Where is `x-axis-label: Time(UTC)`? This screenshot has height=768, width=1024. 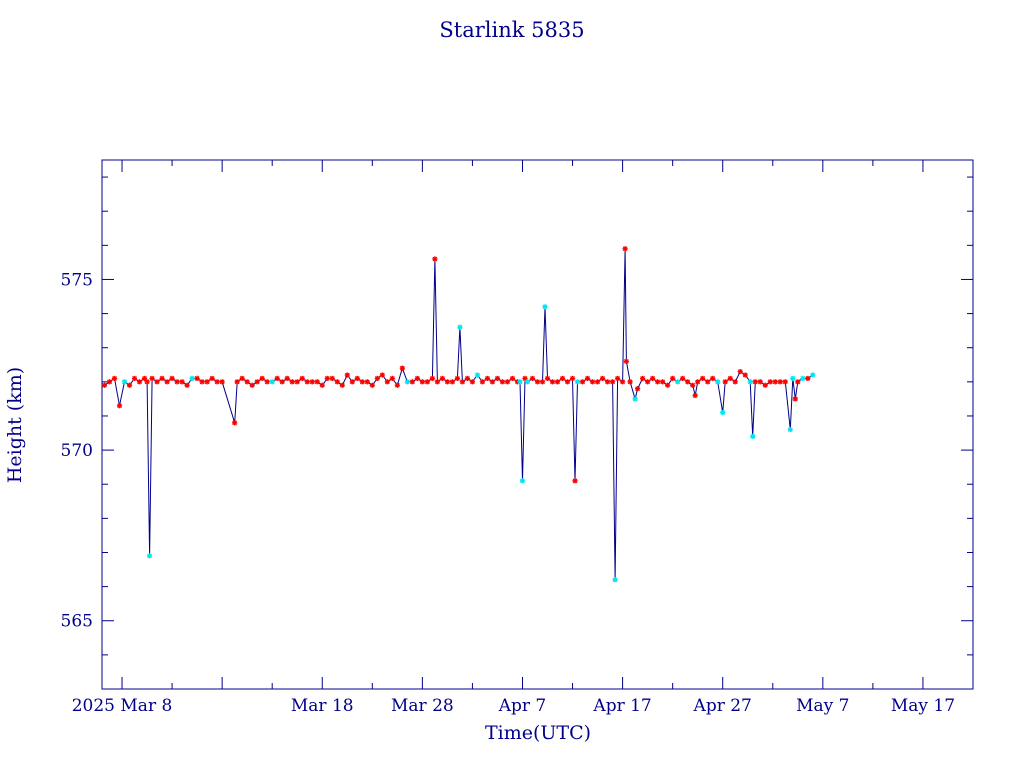
x-axis-label: Time(UTC) is located at coordinates (538, 733).